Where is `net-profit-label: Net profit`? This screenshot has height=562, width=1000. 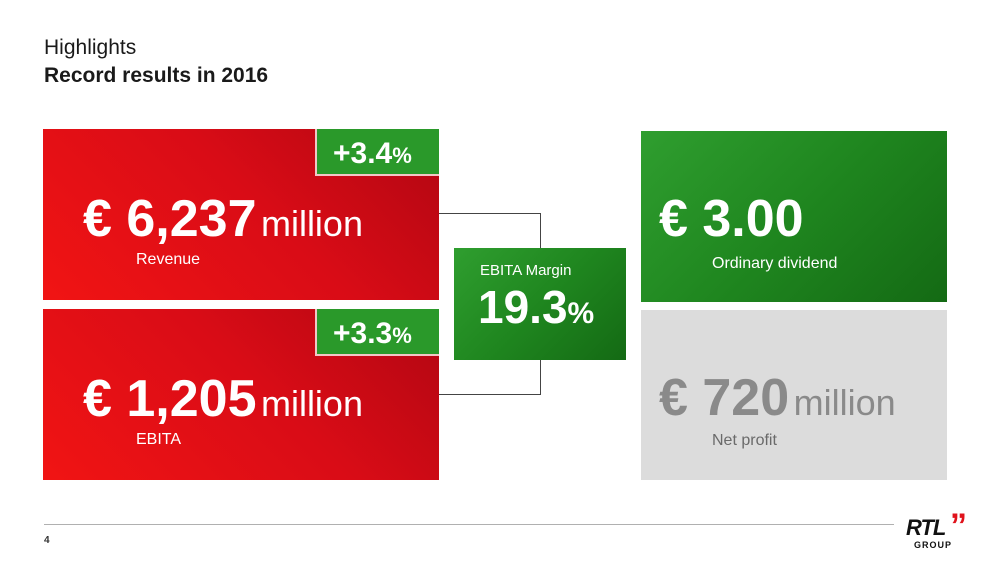
net-profit-label: Net profit is located at coordinates (744, 440).